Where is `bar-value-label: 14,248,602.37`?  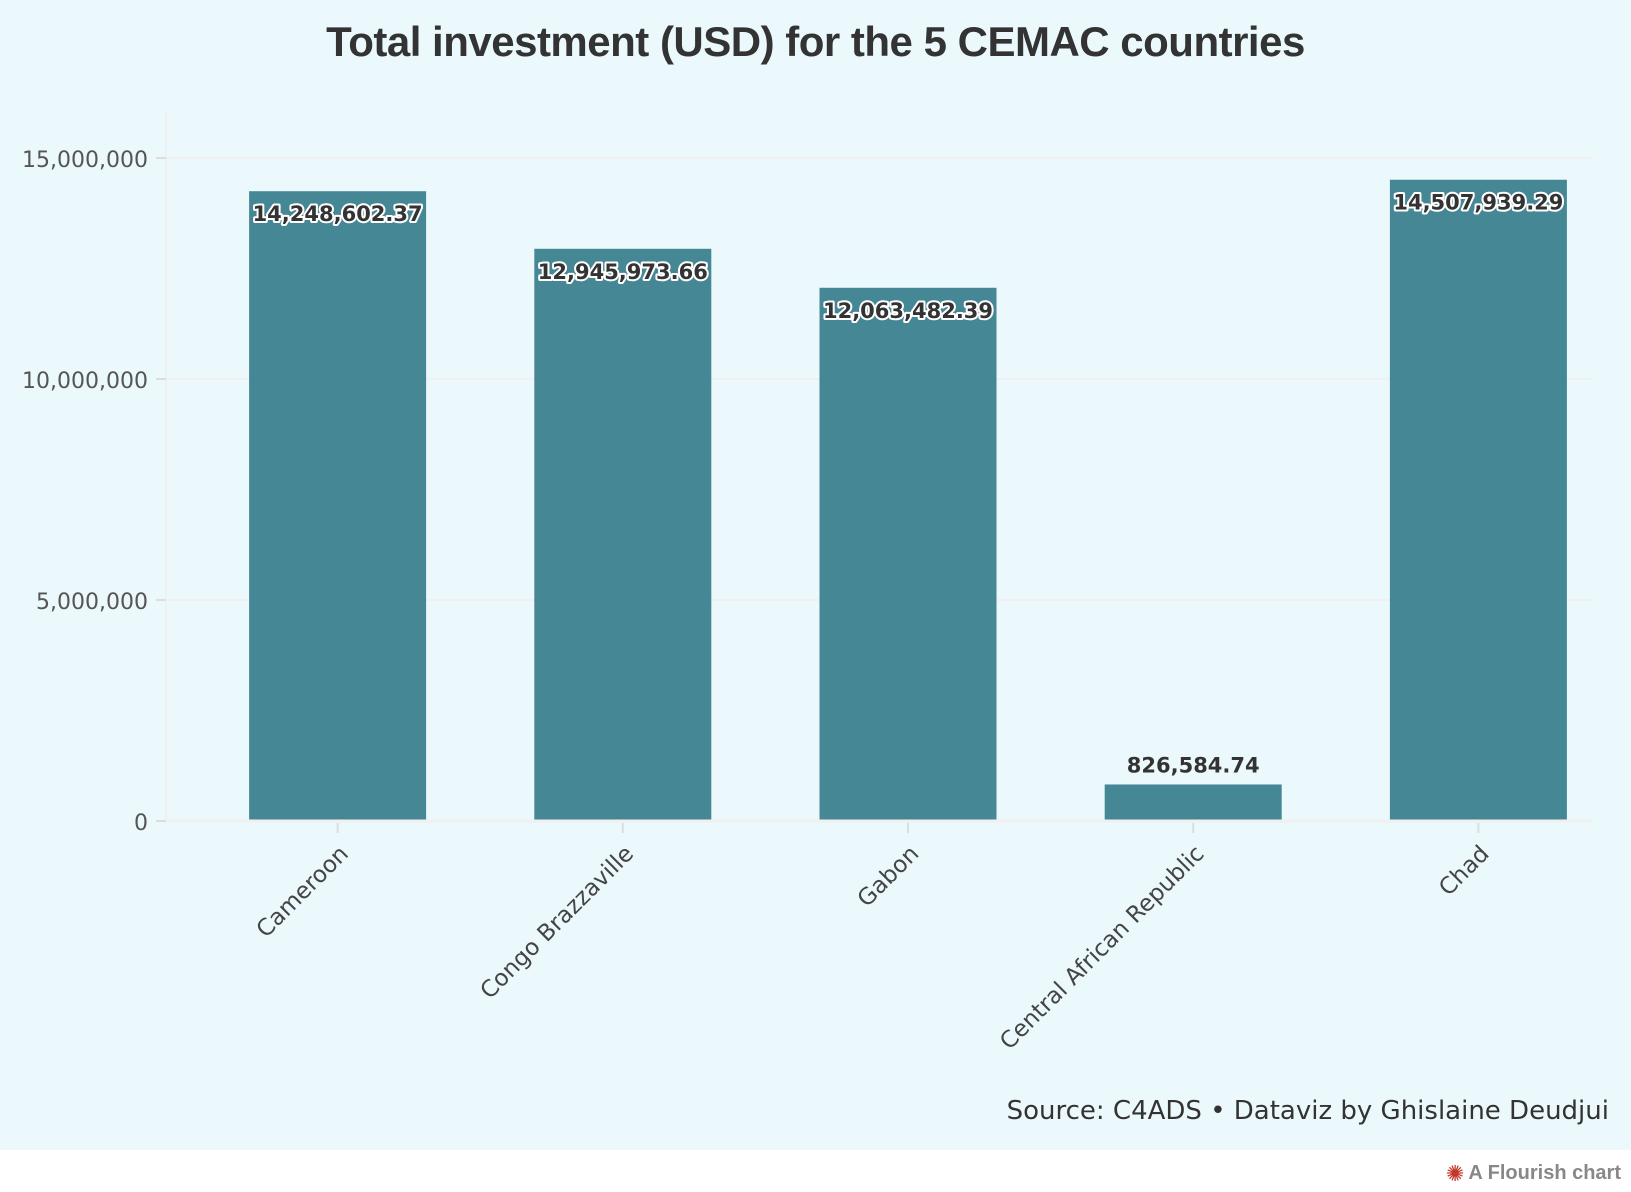
bar-value-label: 14,248,602.37 is located at coordinates (338, 214).